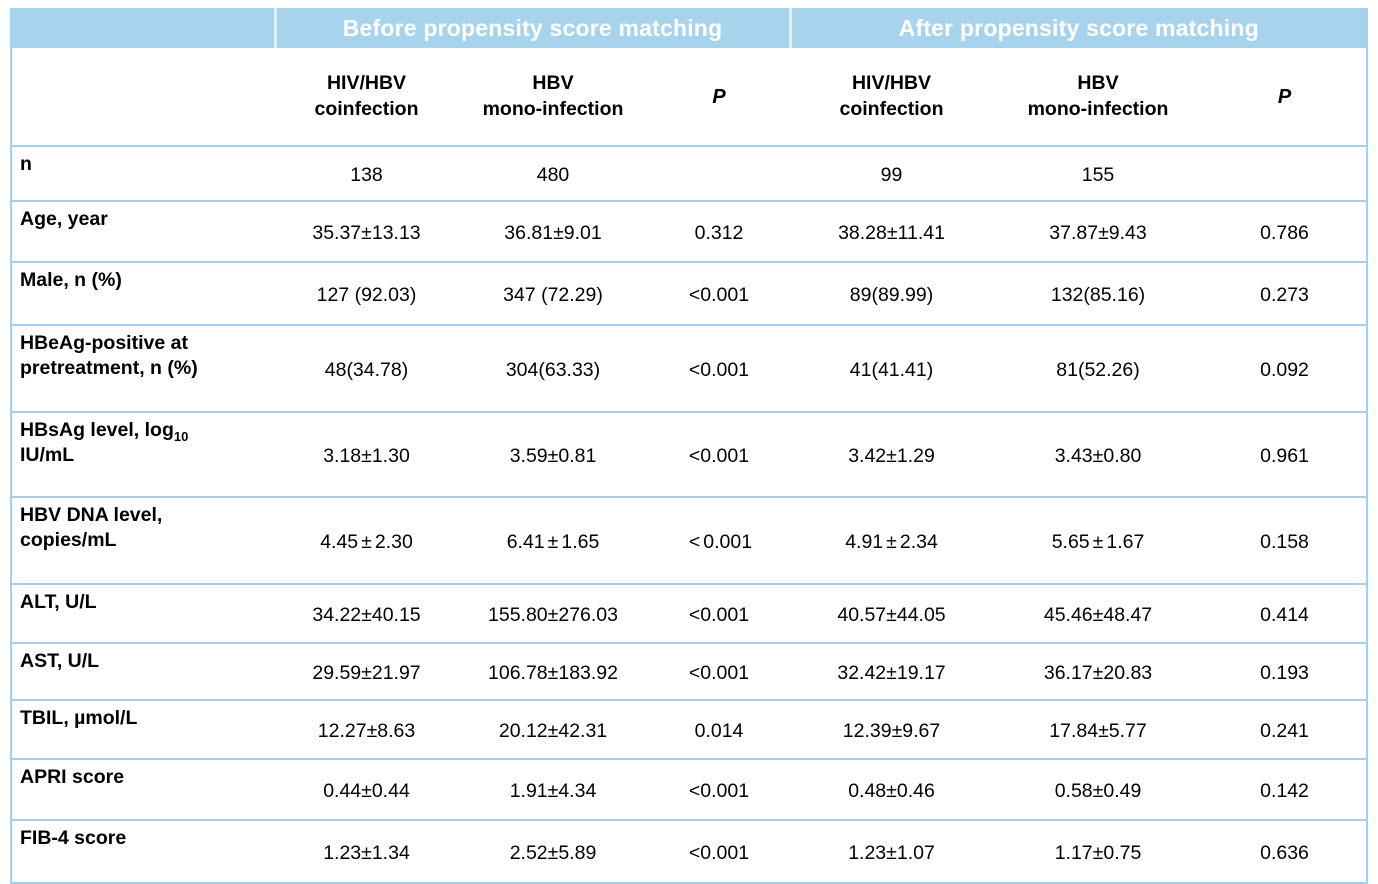 This screenshot has width=1378, height=884. Describe the element at coordinates (1098, 454) in the screenshot. I see `cell-value: 3.43±0.80` at that location.